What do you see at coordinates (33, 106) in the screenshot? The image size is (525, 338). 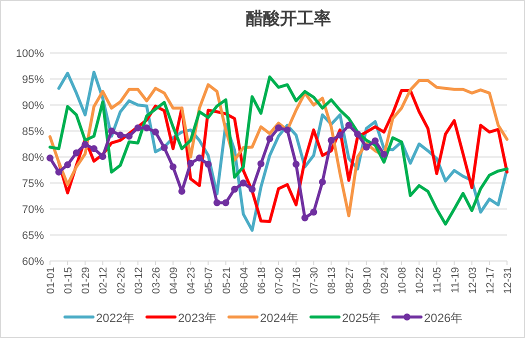 I see `y-tick-label: 90%` at bounding box center [33, 106].